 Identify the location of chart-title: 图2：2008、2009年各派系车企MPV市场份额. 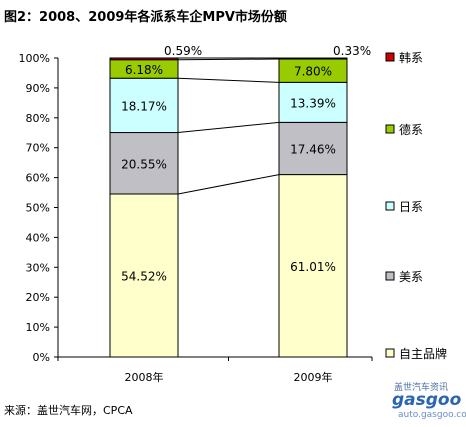
(145, 17).